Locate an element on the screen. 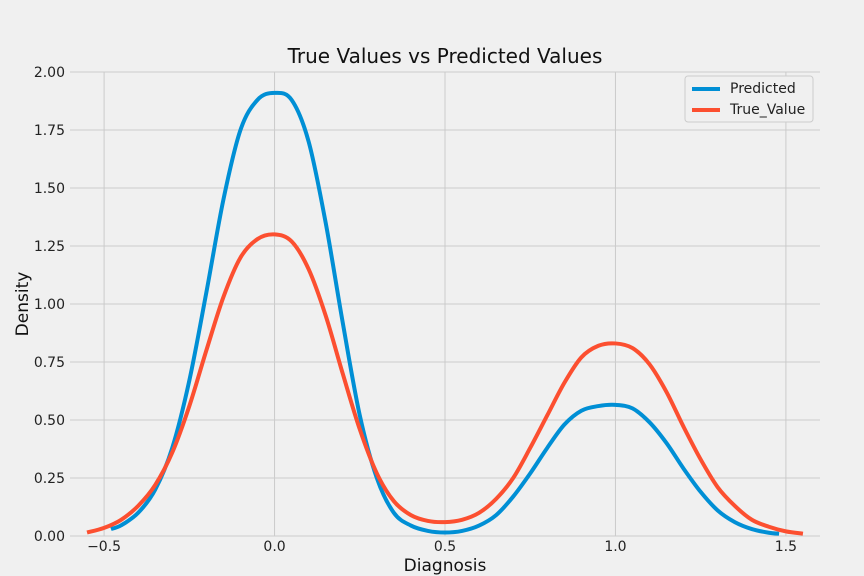  y-tick-labels: 0.00 0.25 0.50 0.75 1.00 1.25 1.50 1.75 2.00 is located at coordinates (49, 305).